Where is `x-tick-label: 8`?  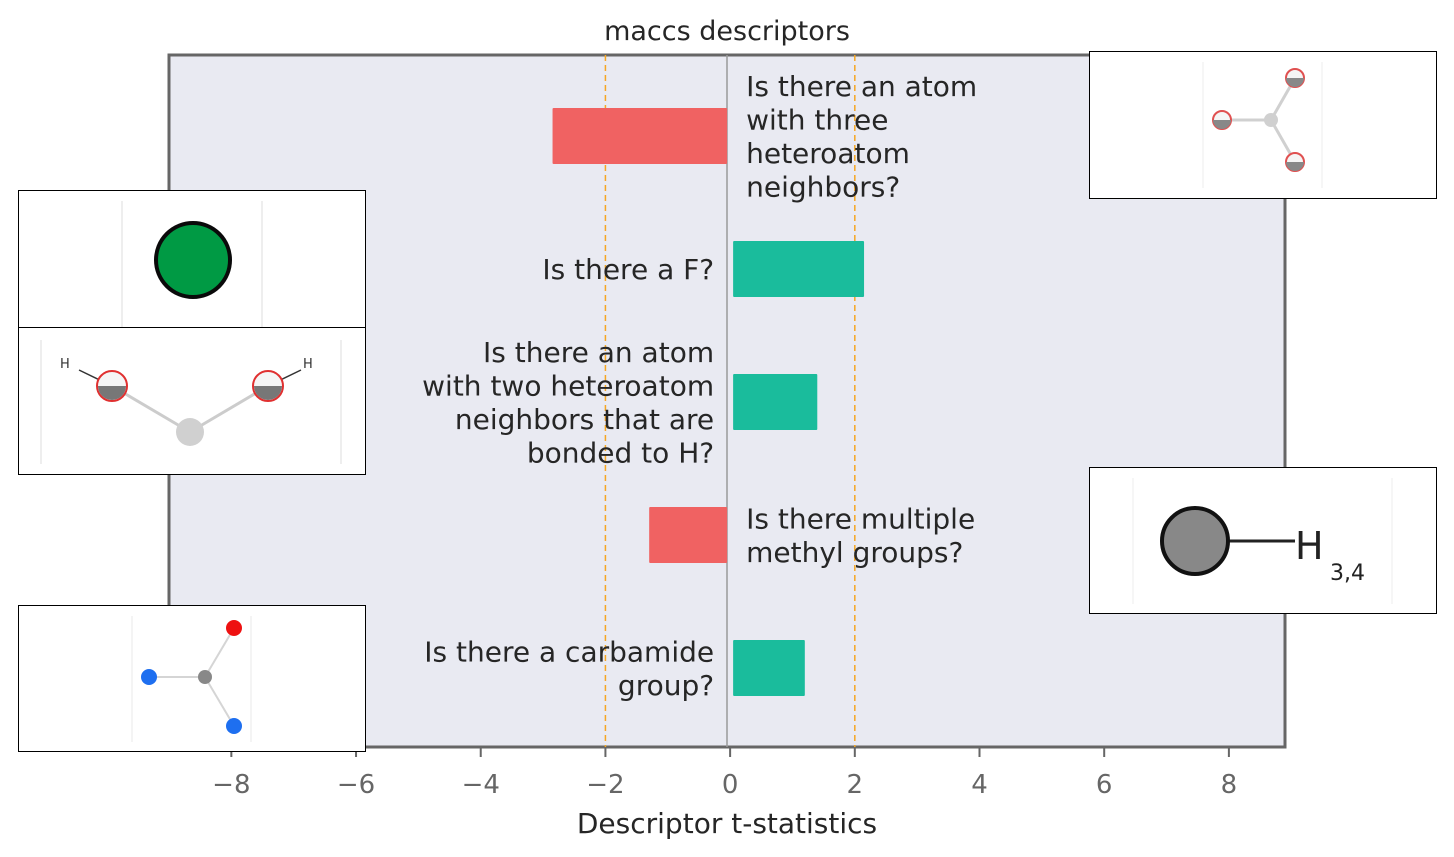
x-tick-label: 8 is located at coordinates (1229, 785).